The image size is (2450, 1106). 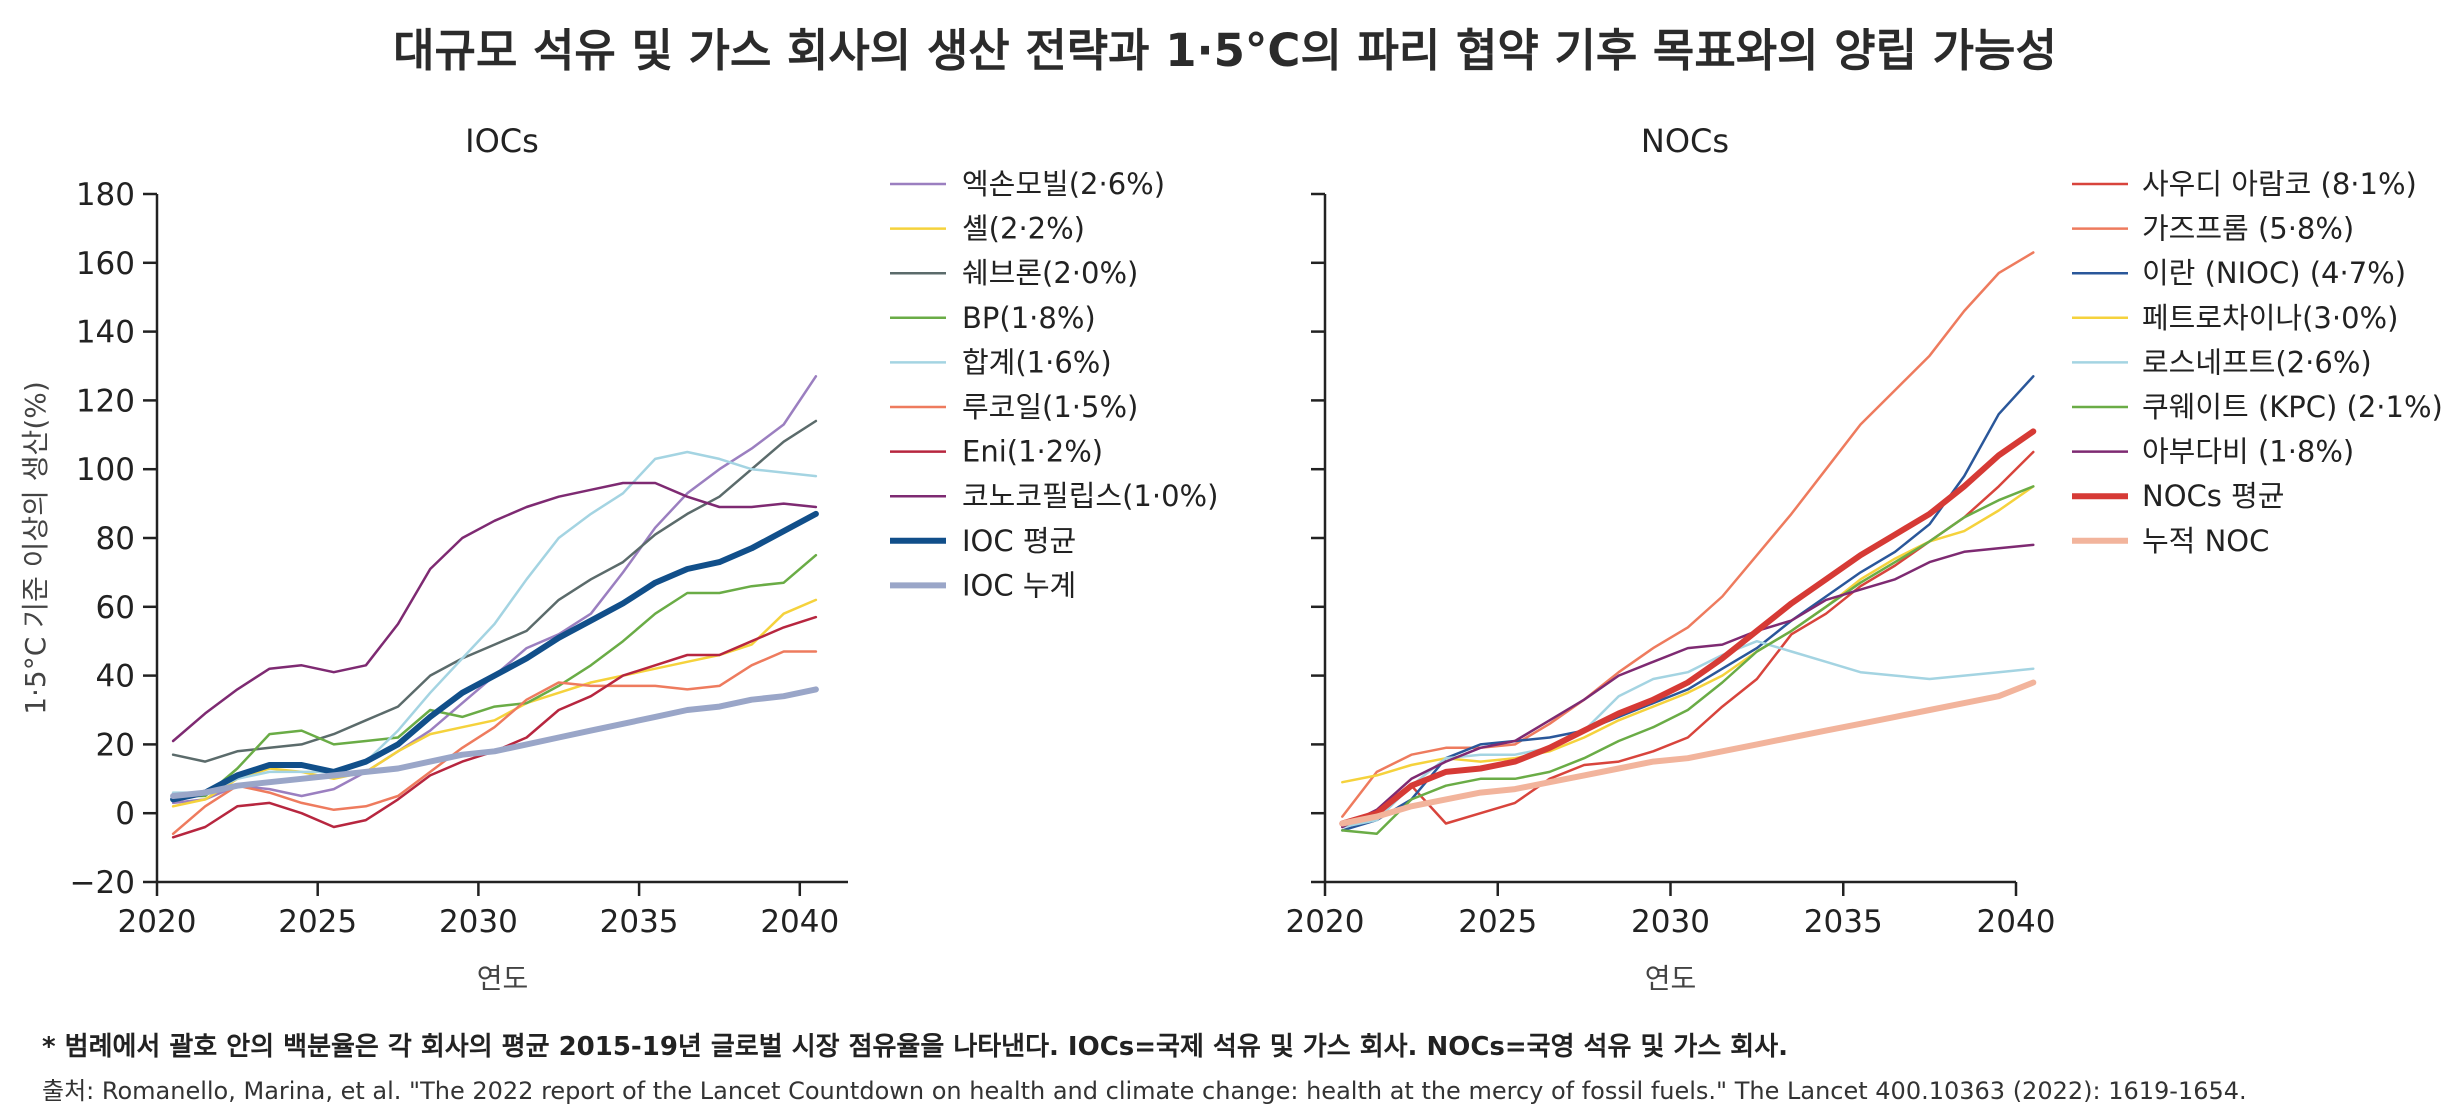 What do you see at coordinates (478, 922) in the screenshot?
I see `ioc-x-tick-label: 2030` at bounding box center [478, 922].